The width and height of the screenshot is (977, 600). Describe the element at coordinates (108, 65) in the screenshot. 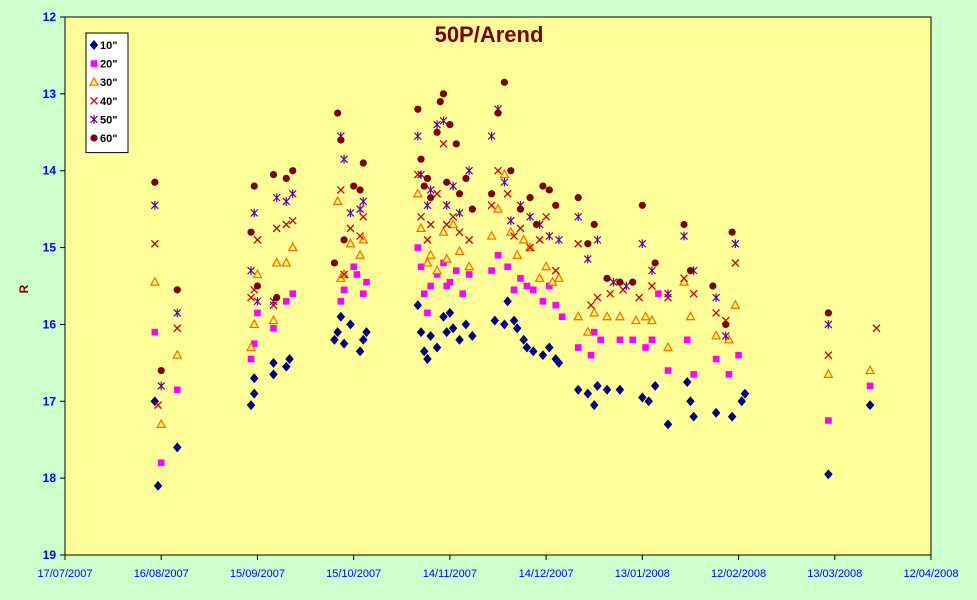

I see `legend-label: 20"` at that location.